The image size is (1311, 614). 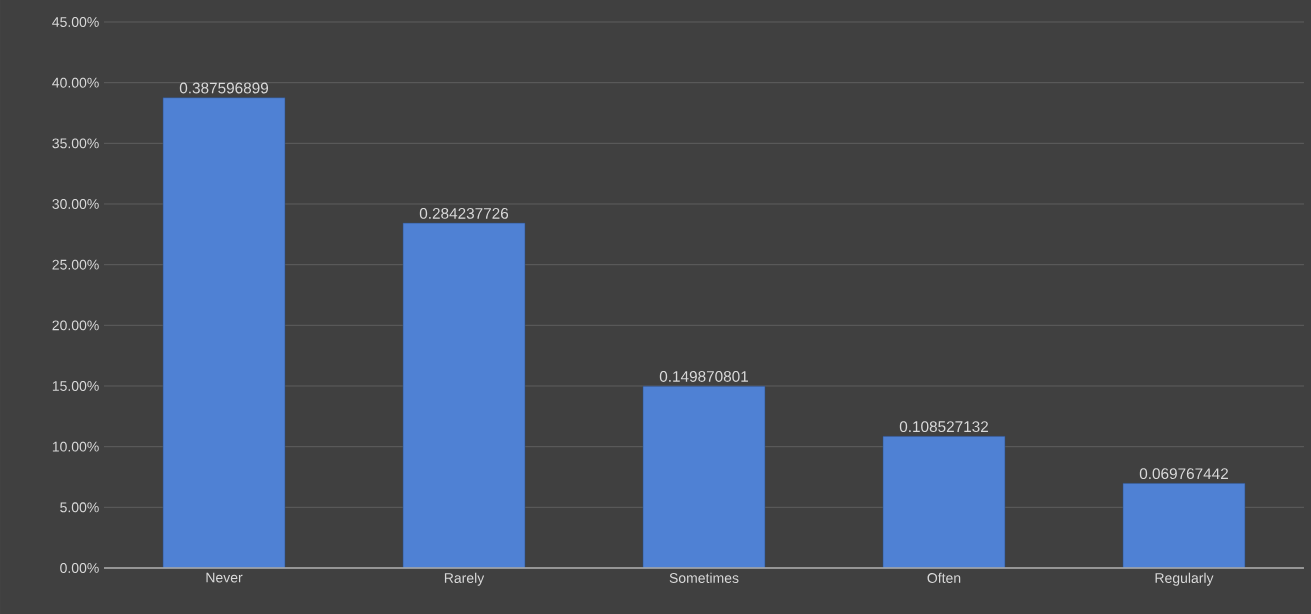 I want to click on x-tick-label: Rarely, so click(x=464, y=579).